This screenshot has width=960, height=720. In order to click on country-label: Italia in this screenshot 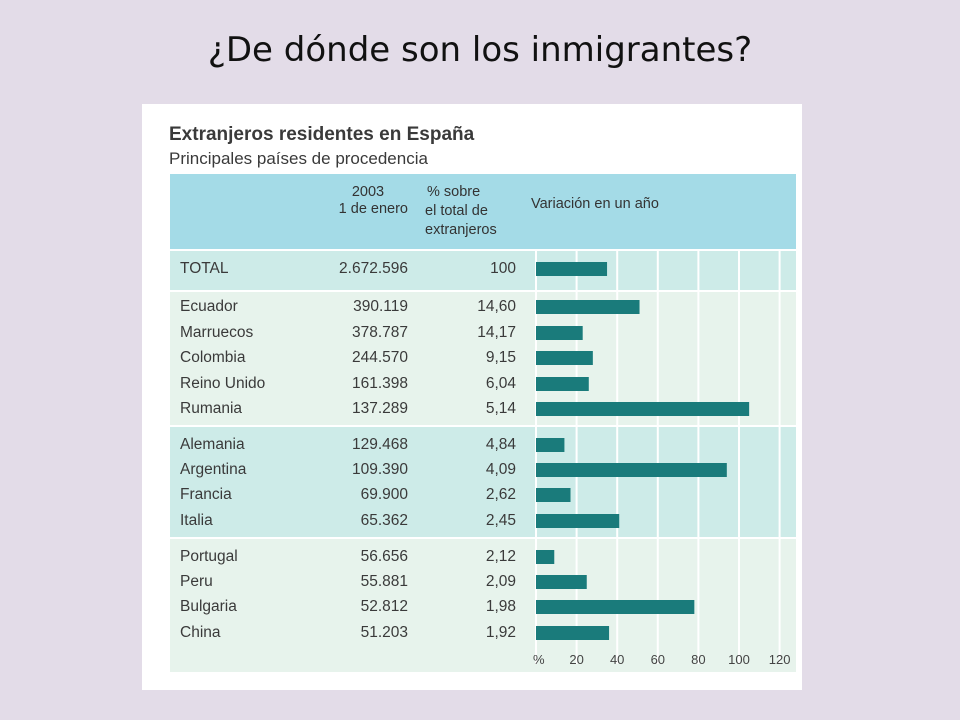, I will do `click(196, 520)`.